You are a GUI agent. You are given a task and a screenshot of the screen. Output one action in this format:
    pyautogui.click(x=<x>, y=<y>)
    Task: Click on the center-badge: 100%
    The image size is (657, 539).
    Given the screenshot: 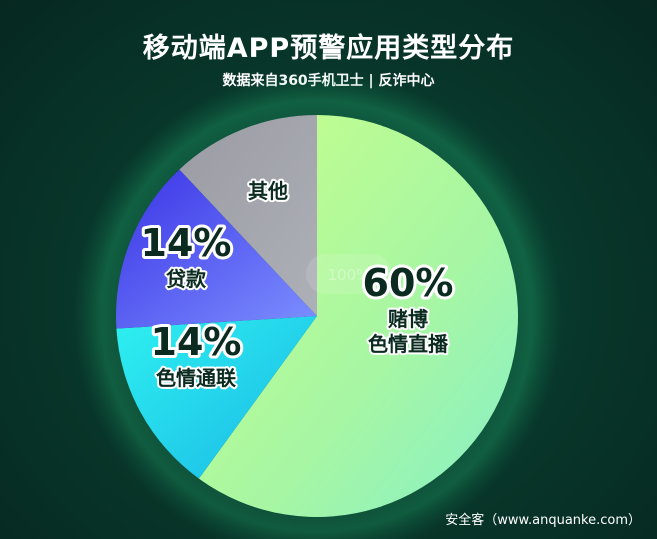 What is the action you would take?
    pyautogui.click(x=349, y=274)
    